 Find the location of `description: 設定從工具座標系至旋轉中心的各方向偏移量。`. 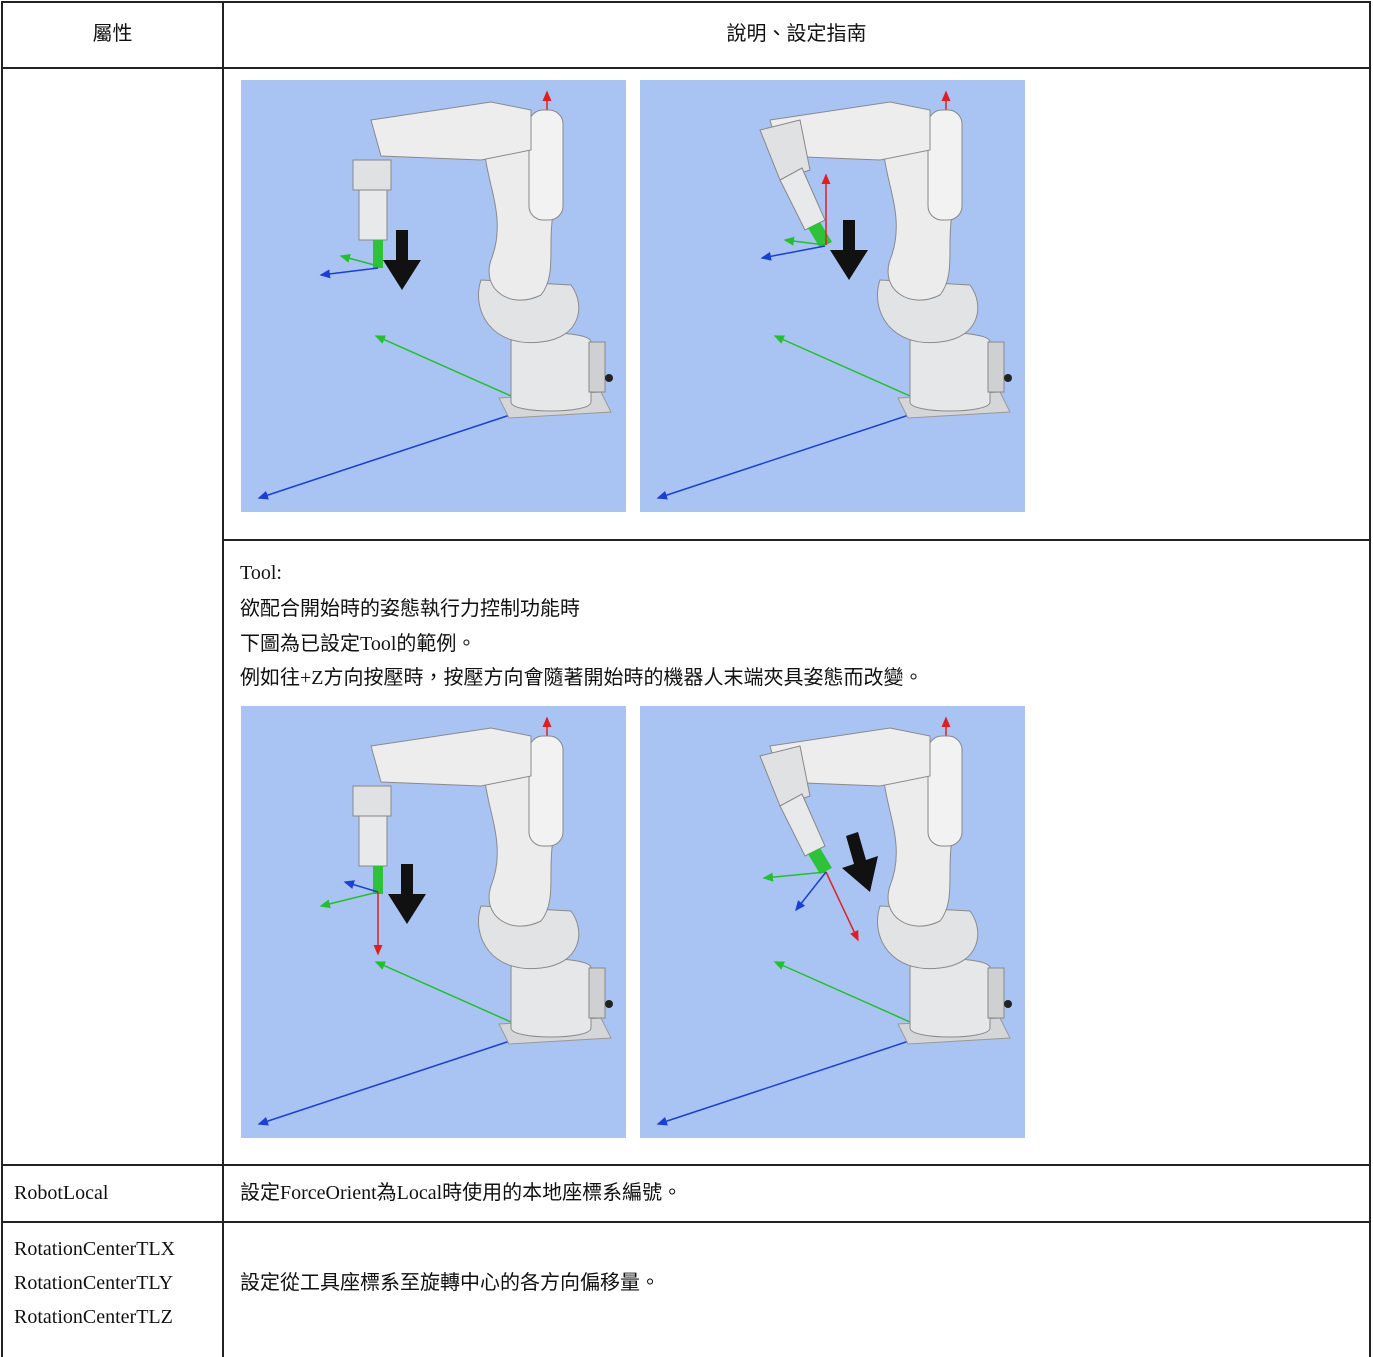

description: 設定從工具座標系至旋轉中心的各方向偏移量。 is located at coordinates (450, 1283).